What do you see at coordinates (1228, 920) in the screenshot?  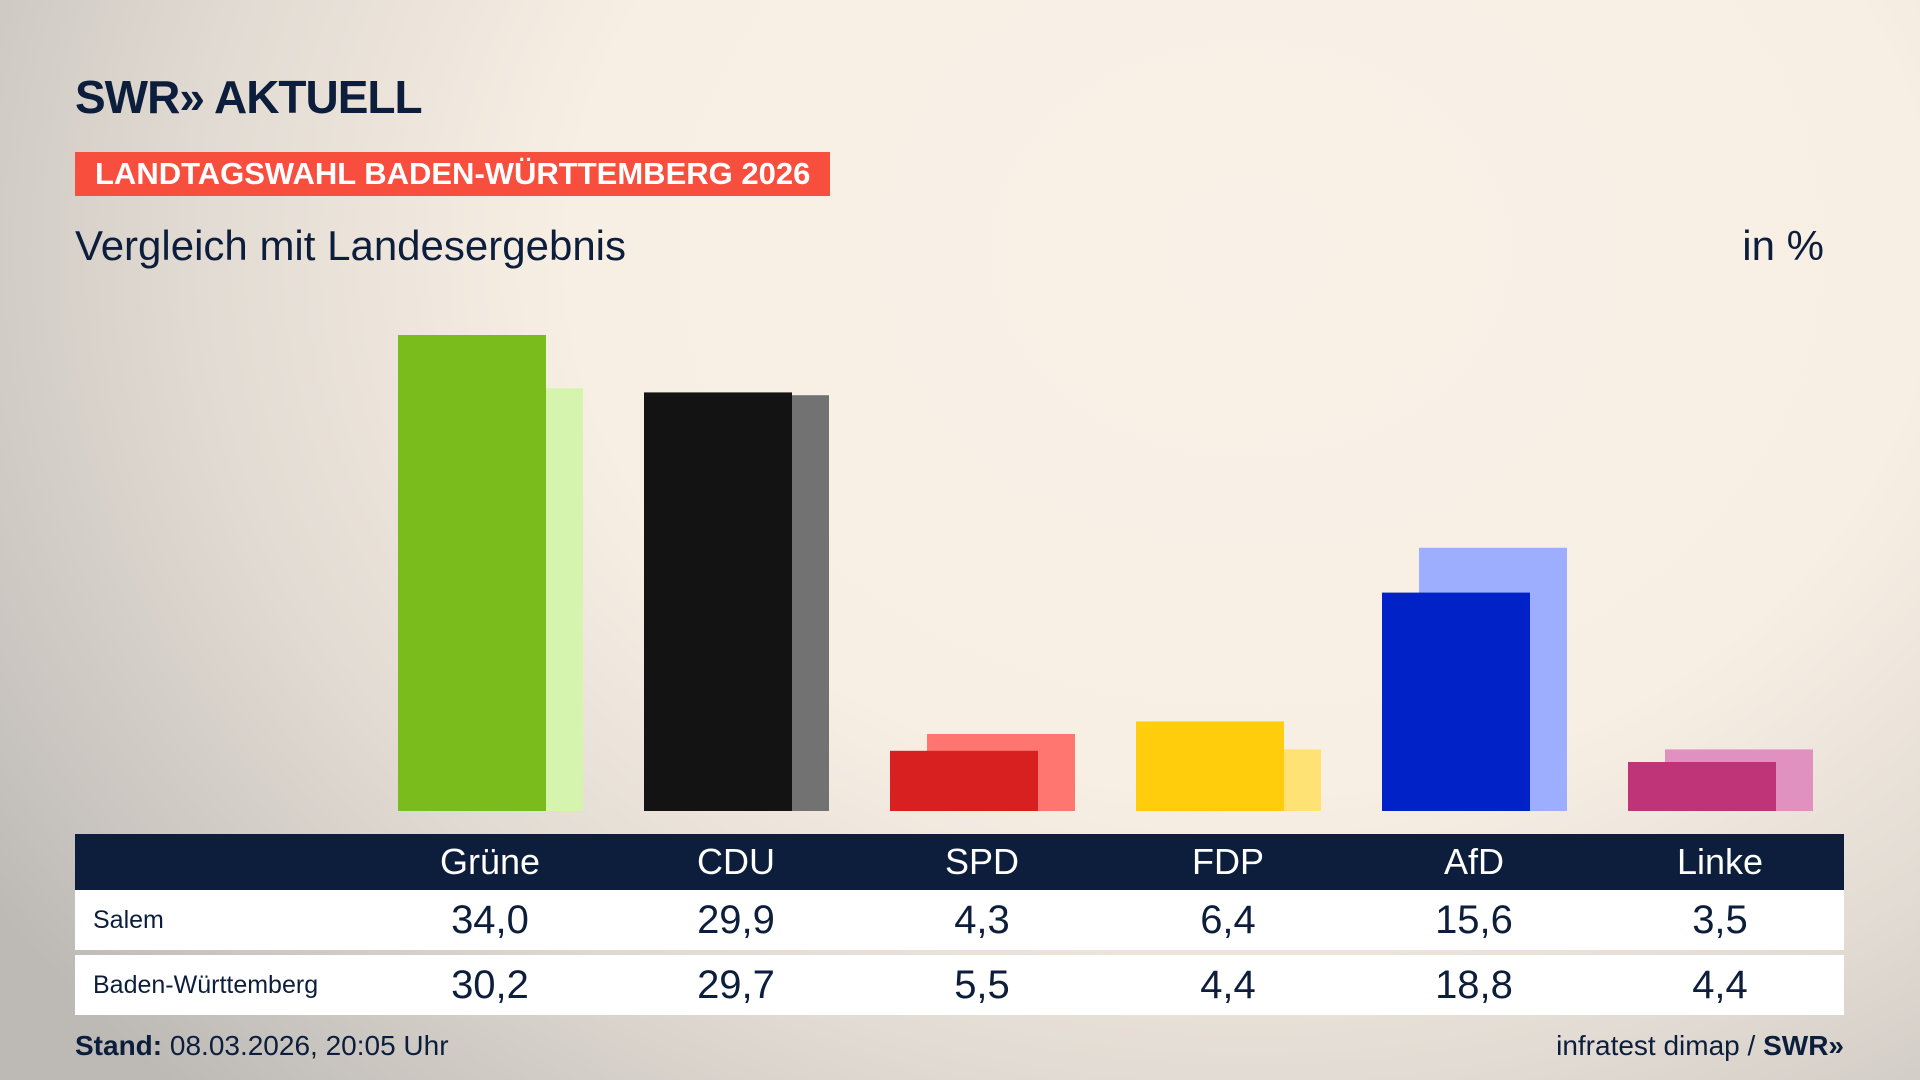 I see `value-cell: 6,4` at bounding box center [1228, 920].